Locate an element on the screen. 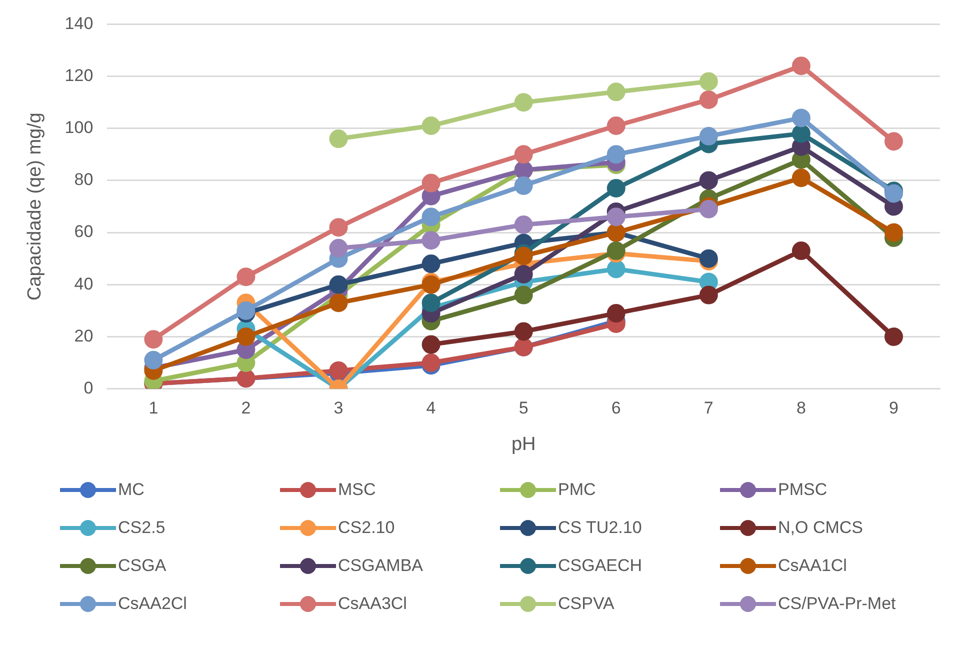 This screenshot has width=958, height=665. legend-label: CSGAECH is located at coordinates (600, 566).